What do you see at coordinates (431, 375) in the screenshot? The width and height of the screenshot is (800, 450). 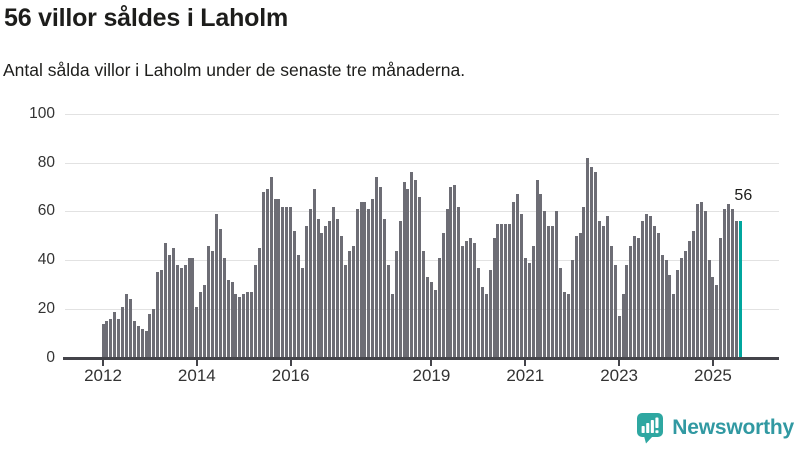 I see `x-axis-tick-label: 2019` at bounding box center [431, 375].